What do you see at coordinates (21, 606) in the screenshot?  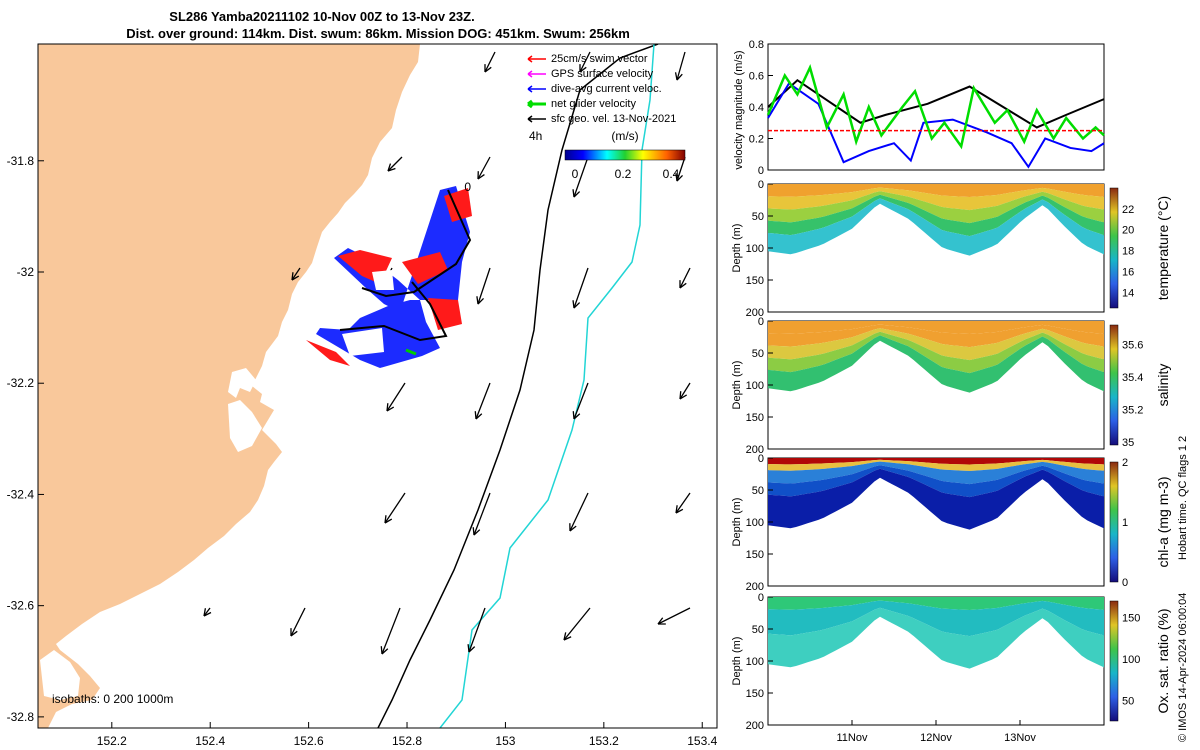 I see `map-y-tick-label: -32.6` at bounding box center [21, 606].